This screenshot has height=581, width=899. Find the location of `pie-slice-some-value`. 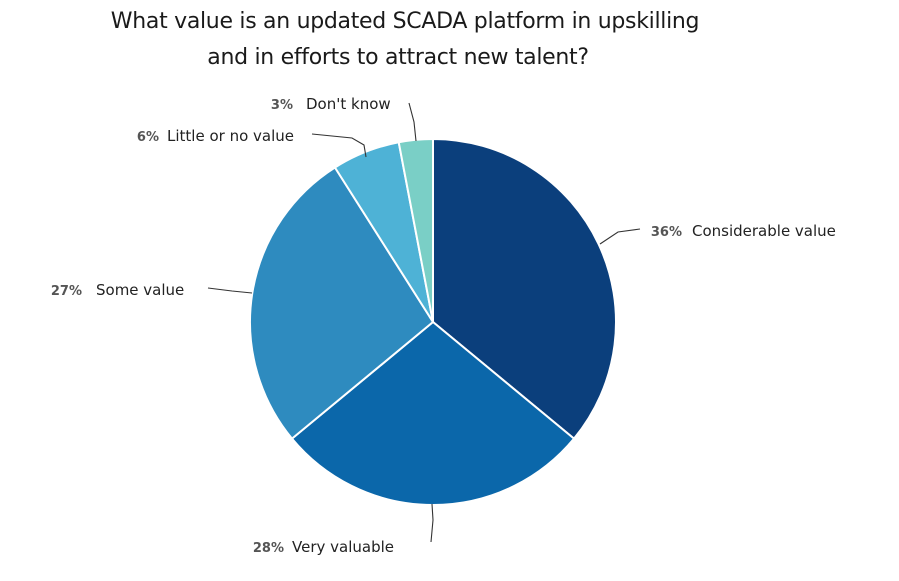

pie-slice-some-value is located at coordinates (342, 303).